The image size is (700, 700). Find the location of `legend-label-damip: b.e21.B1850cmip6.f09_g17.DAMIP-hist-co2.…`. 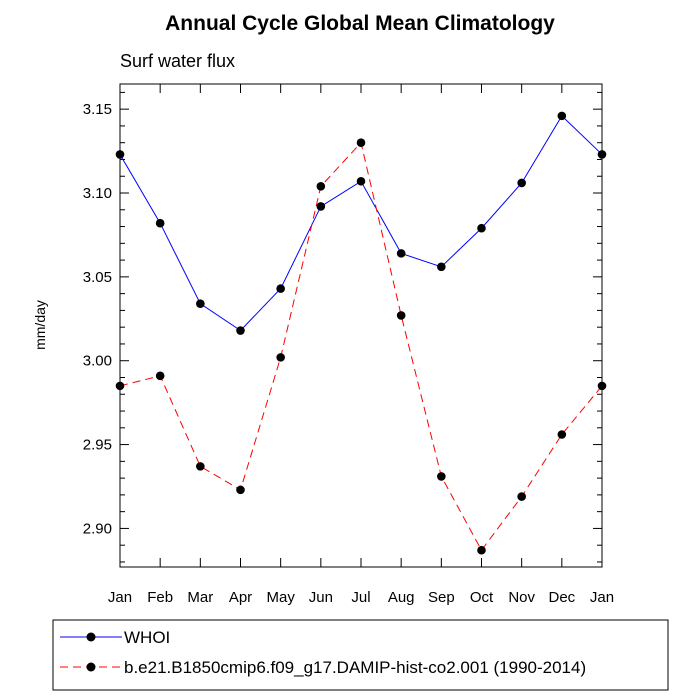

legend-label-damip: b.e21.B1850cmip6.f09_g17.DAMIP-hist-co2.… is located at coordinates (355, 667).